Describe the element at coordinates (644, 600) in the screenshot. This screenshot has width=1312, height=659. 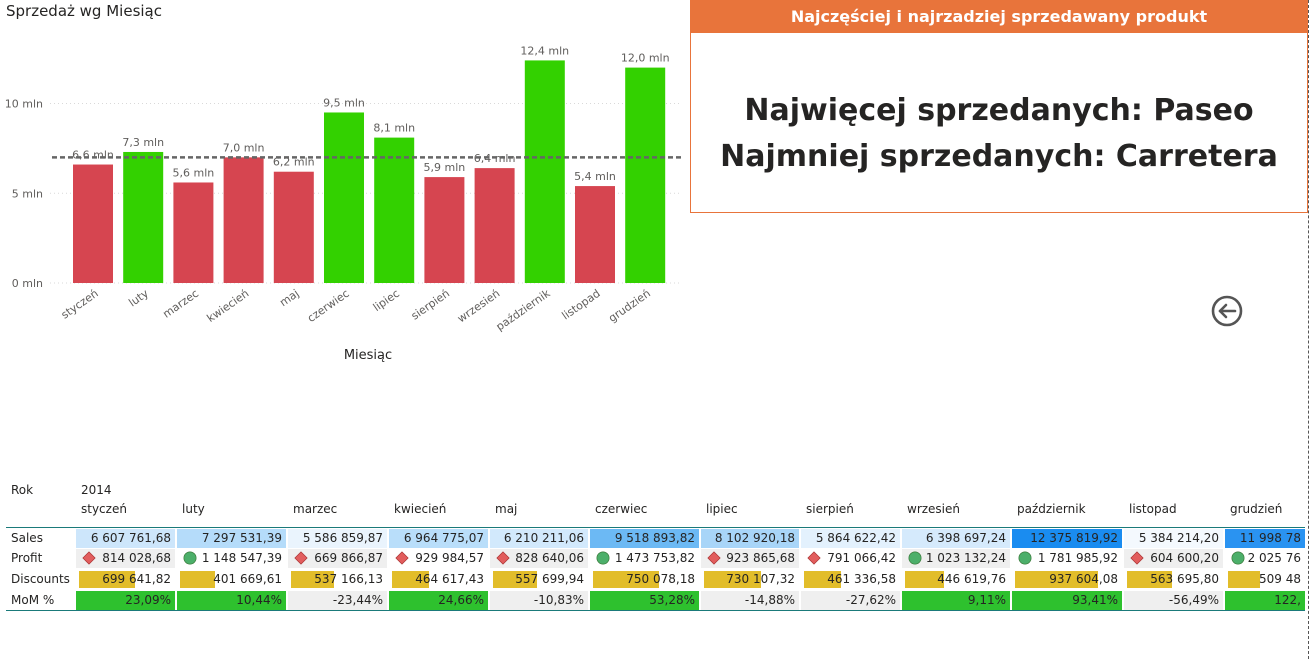
I see `table-cell: 53,28%` at that location.